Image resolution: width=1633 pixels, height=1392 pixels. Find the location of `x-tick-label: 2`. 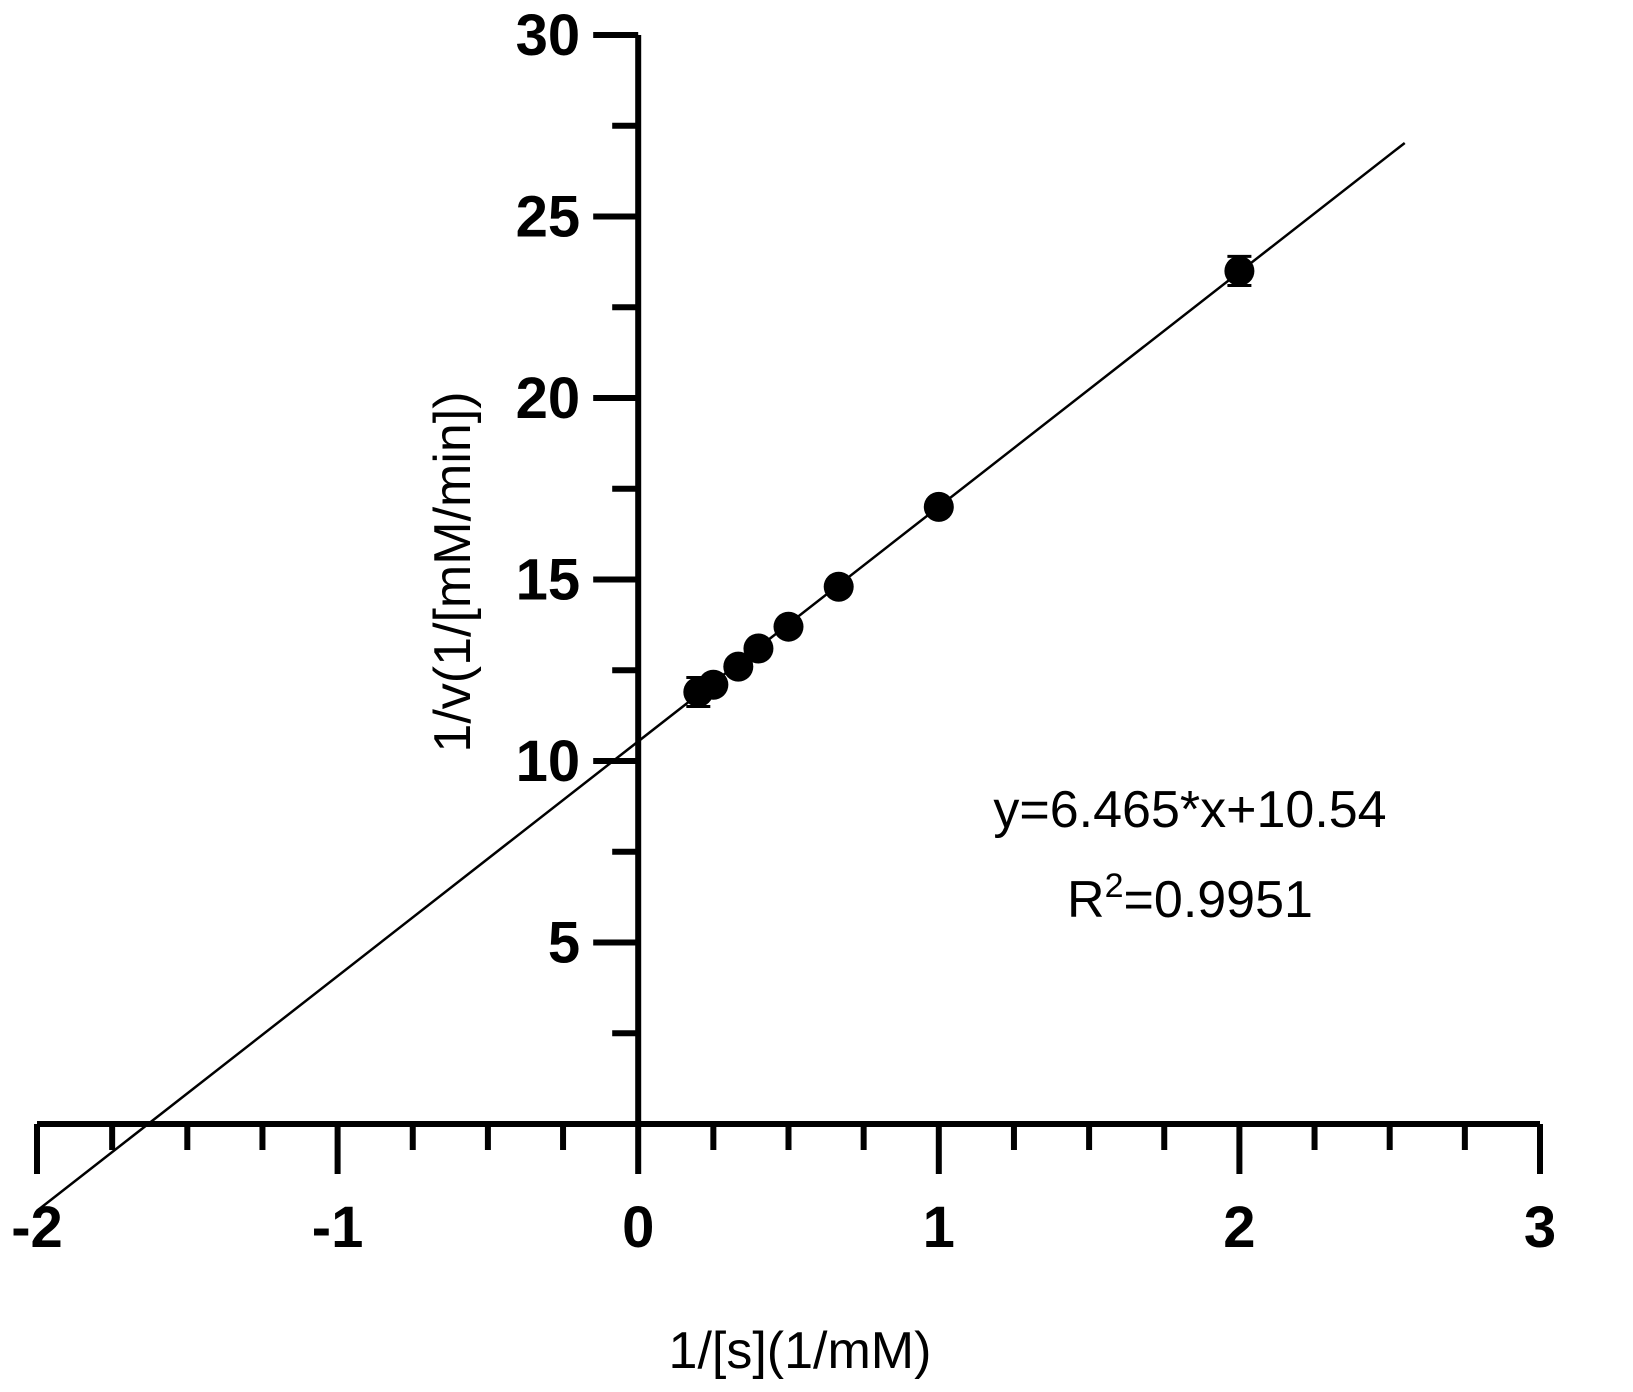

x-tick-label: 2 is located at coordinates (1239, 1227).